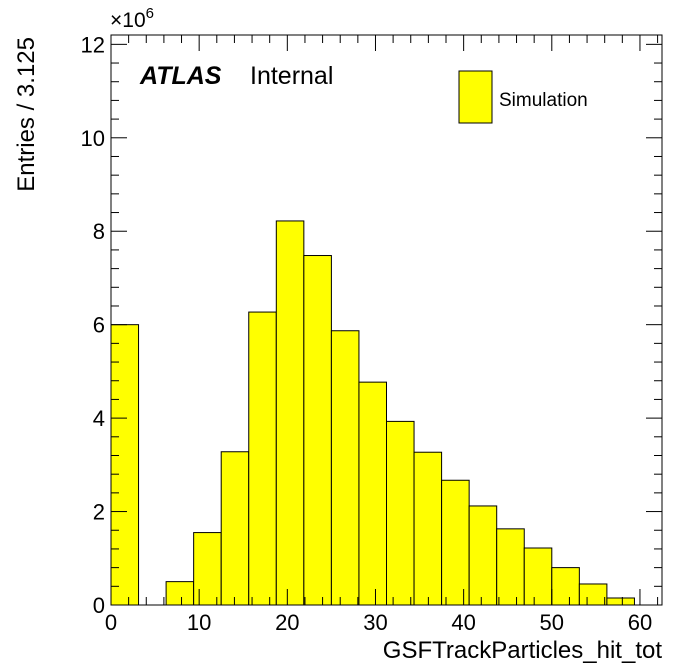 The width and height of the screenshot is (696, 672). I want to click on x-tick-label: 20, so click(287, 622).